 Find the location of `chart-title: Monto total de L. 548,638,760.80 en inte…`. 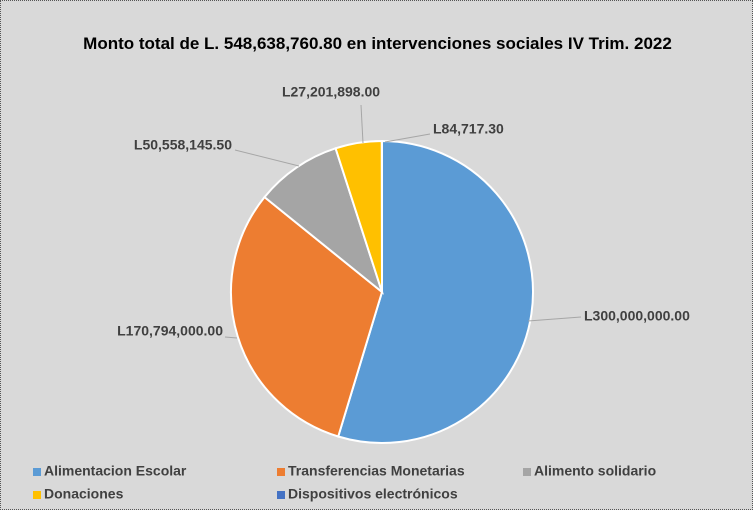

chart-title: Monto total de L. 548,638,760.80 en inte… is located at coordinates (377, 43).